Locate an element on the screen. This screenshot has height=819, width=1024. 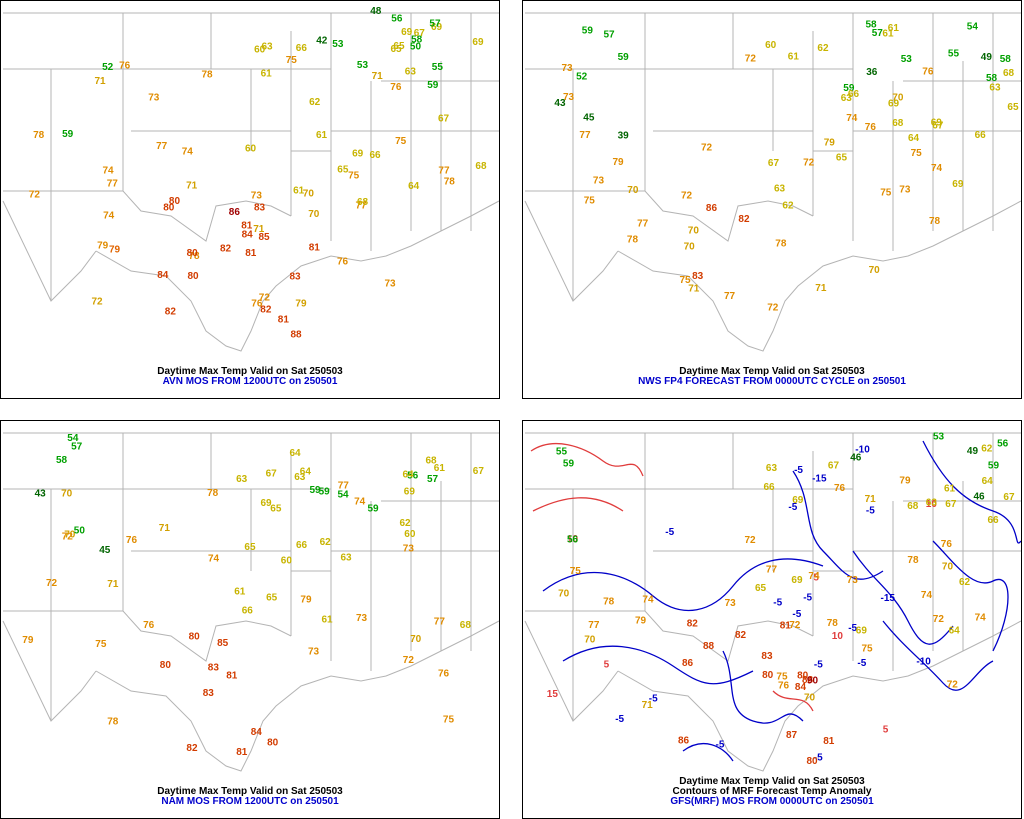
station-temperature: 46 is located at coordinates (980, 497).